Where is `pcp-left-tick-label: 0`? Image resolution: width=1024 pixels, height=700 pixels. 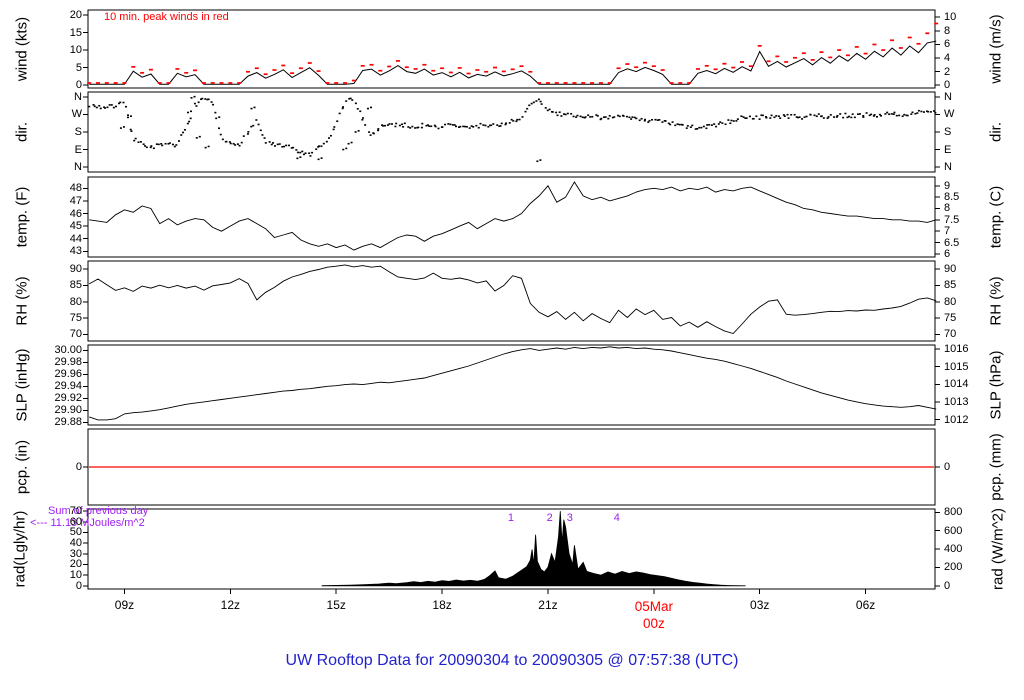
pcp-left-tick-label: 0 is located at coordinates (78, 467).